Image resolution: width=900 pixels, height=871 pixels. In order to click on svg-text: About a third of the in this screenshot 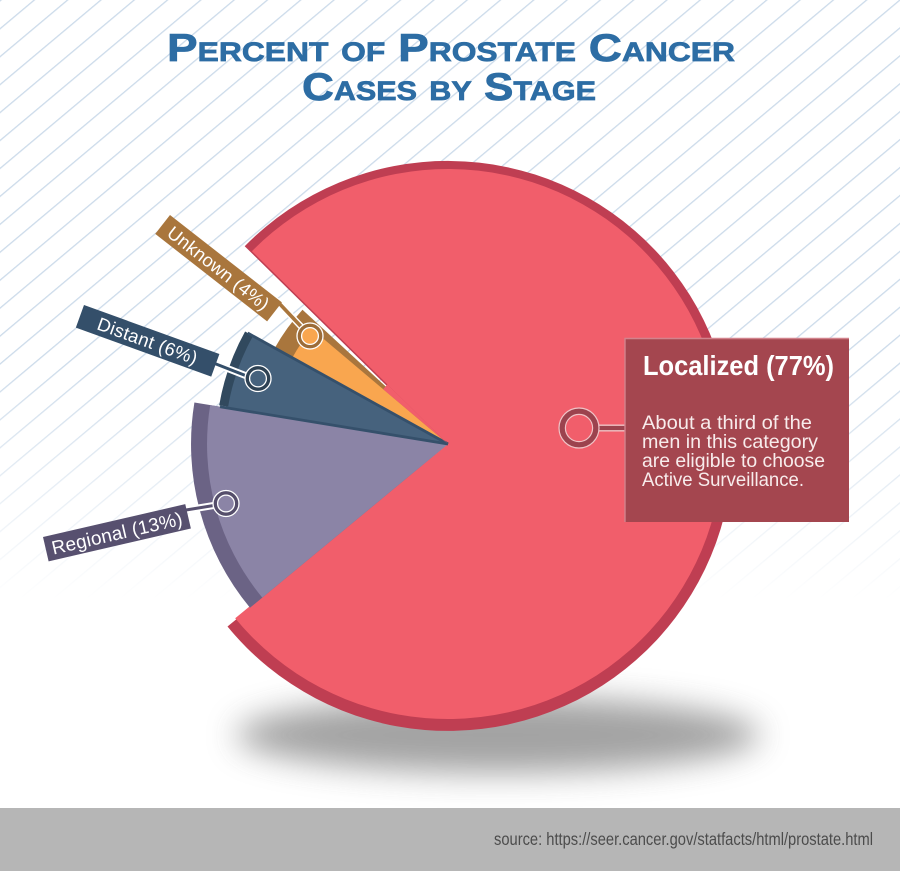, I will do `click(727, 423)`.